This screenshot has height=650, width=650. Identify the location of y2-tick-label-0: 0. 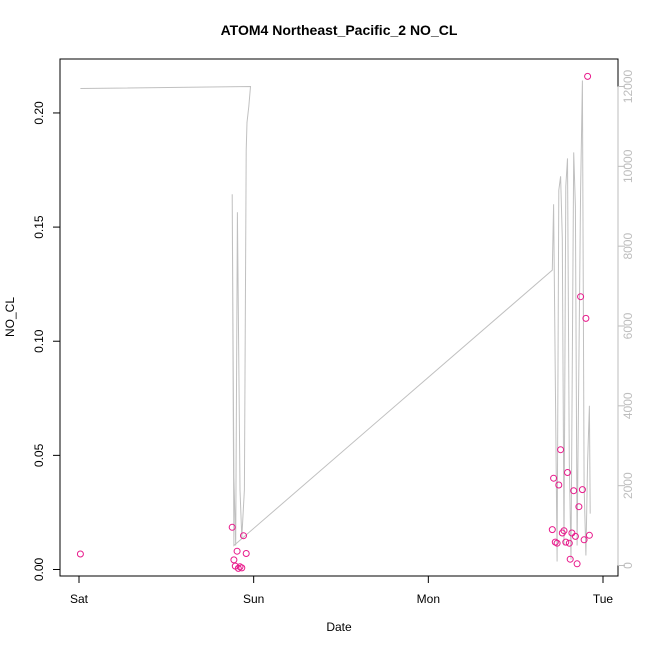
(628, 565).